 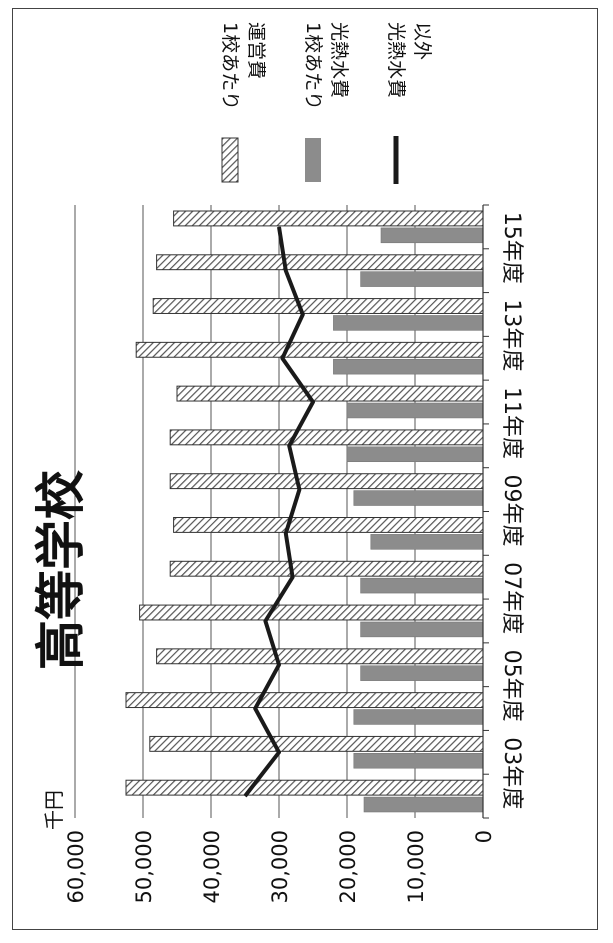 I want to click on x-tick-label: 11年度, so click(x=511, y=423).